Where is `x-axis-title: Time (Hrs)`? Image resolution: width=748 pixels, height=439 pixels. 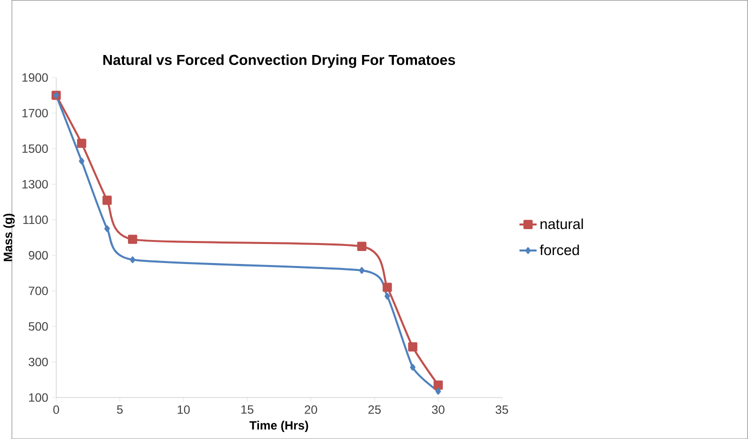
x-axis-title: Time (Hrs) is located at coordinates (278, 426).